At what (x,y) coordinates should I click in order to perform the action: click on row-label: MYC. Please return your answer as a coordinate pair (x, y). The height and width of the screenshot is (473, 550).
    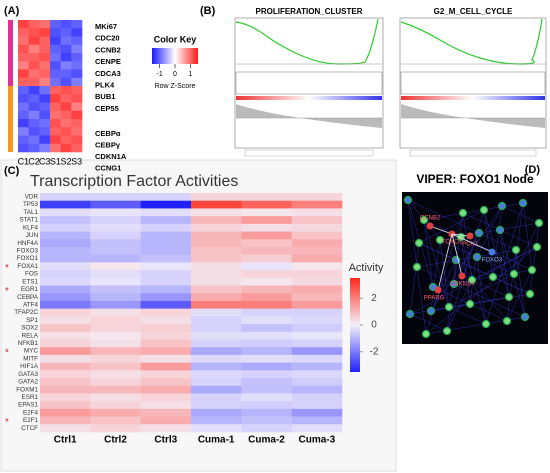
    Looking at the image, I should click on (31, 351).